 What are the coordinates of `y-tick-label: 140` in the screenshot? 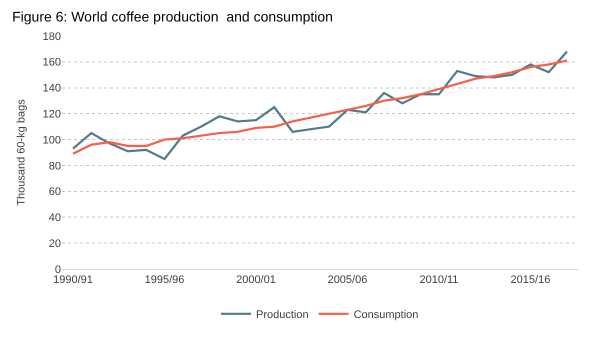 It's located at (51, 88).